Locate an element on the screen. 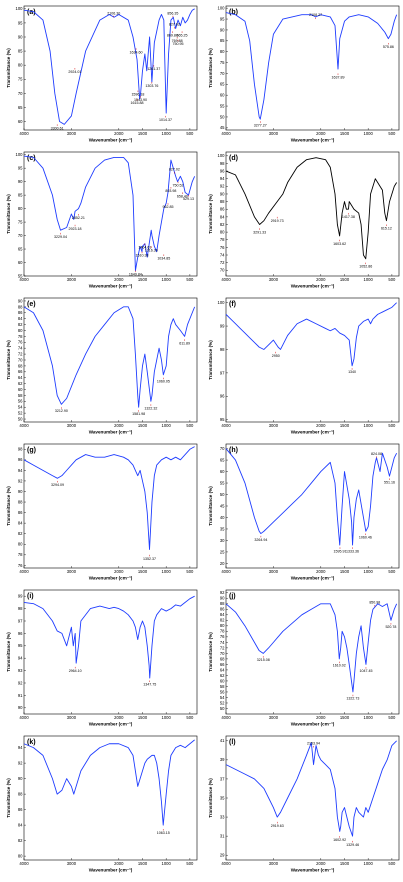 Image resolution: width=403 pixels, height=882 pixels. y-tick-label: 20 is located at coordinates (222, 563).